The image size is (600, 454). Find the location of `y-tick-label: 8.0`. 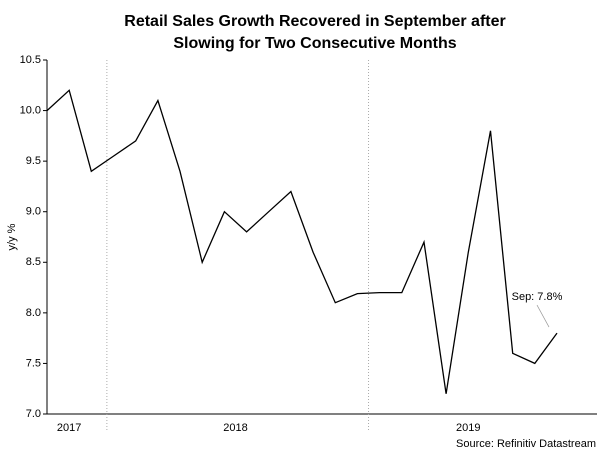

y-tick-label: 8.0 is located at coordinates (33, 313).